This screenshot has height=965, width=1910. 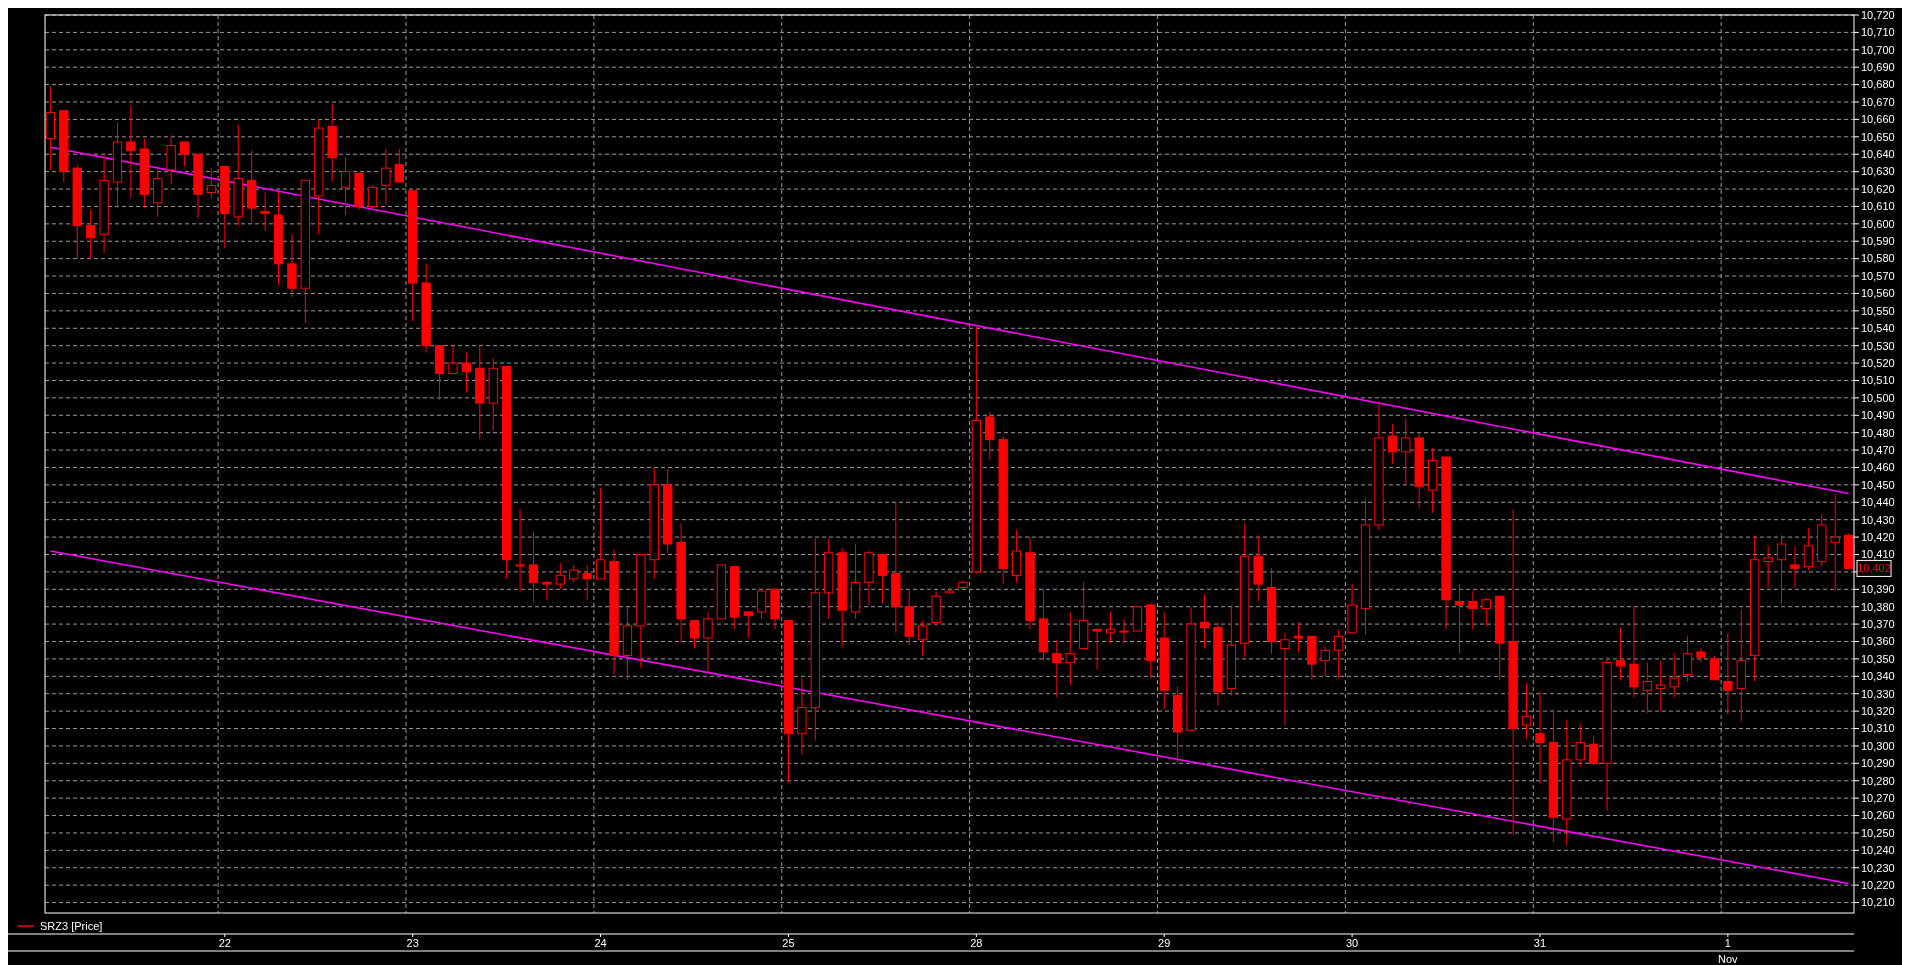 I want to click on y-tick-label: 10,700, so click(x=1878, y=49).